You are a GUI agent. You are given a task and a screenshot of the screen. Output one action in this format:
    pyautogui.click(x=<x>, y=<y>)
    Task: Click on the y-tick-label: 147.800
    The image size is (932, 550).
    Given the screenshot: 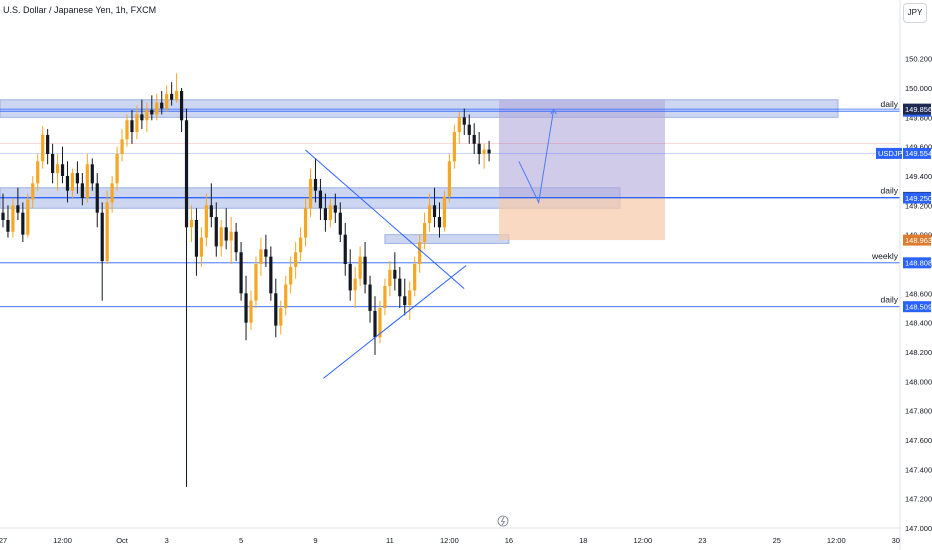 What is the action you would take?
    pyautogui.click(x=918, y=411)
    